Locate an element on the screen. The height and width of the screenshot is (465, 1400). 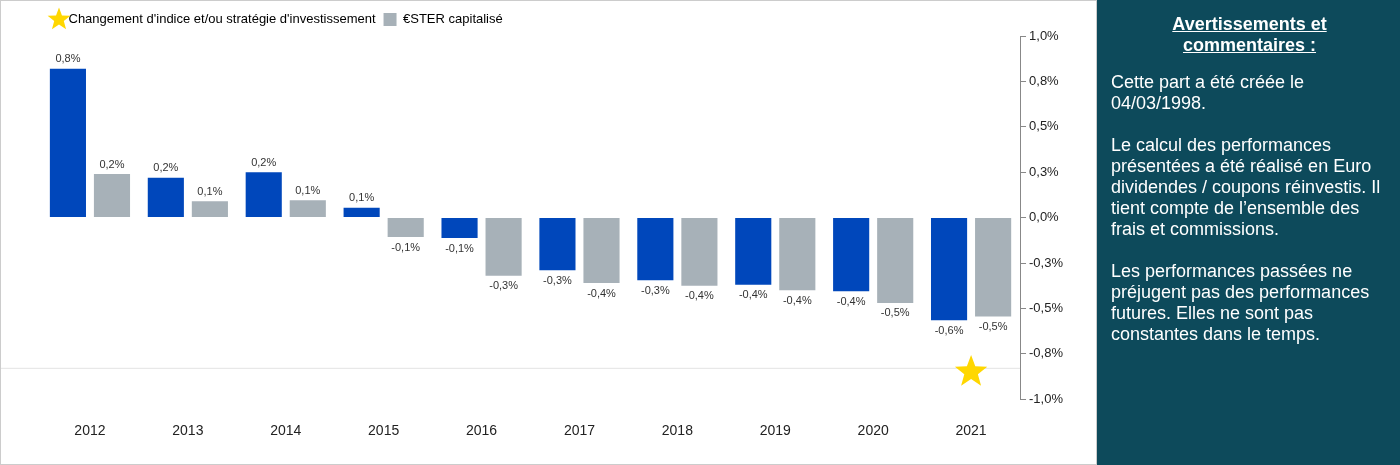
text: Les performances passées ne préjugent pas des performances futures. Elles ne sont pas constantes dans le temps. is located at coordinates (1241, 303).